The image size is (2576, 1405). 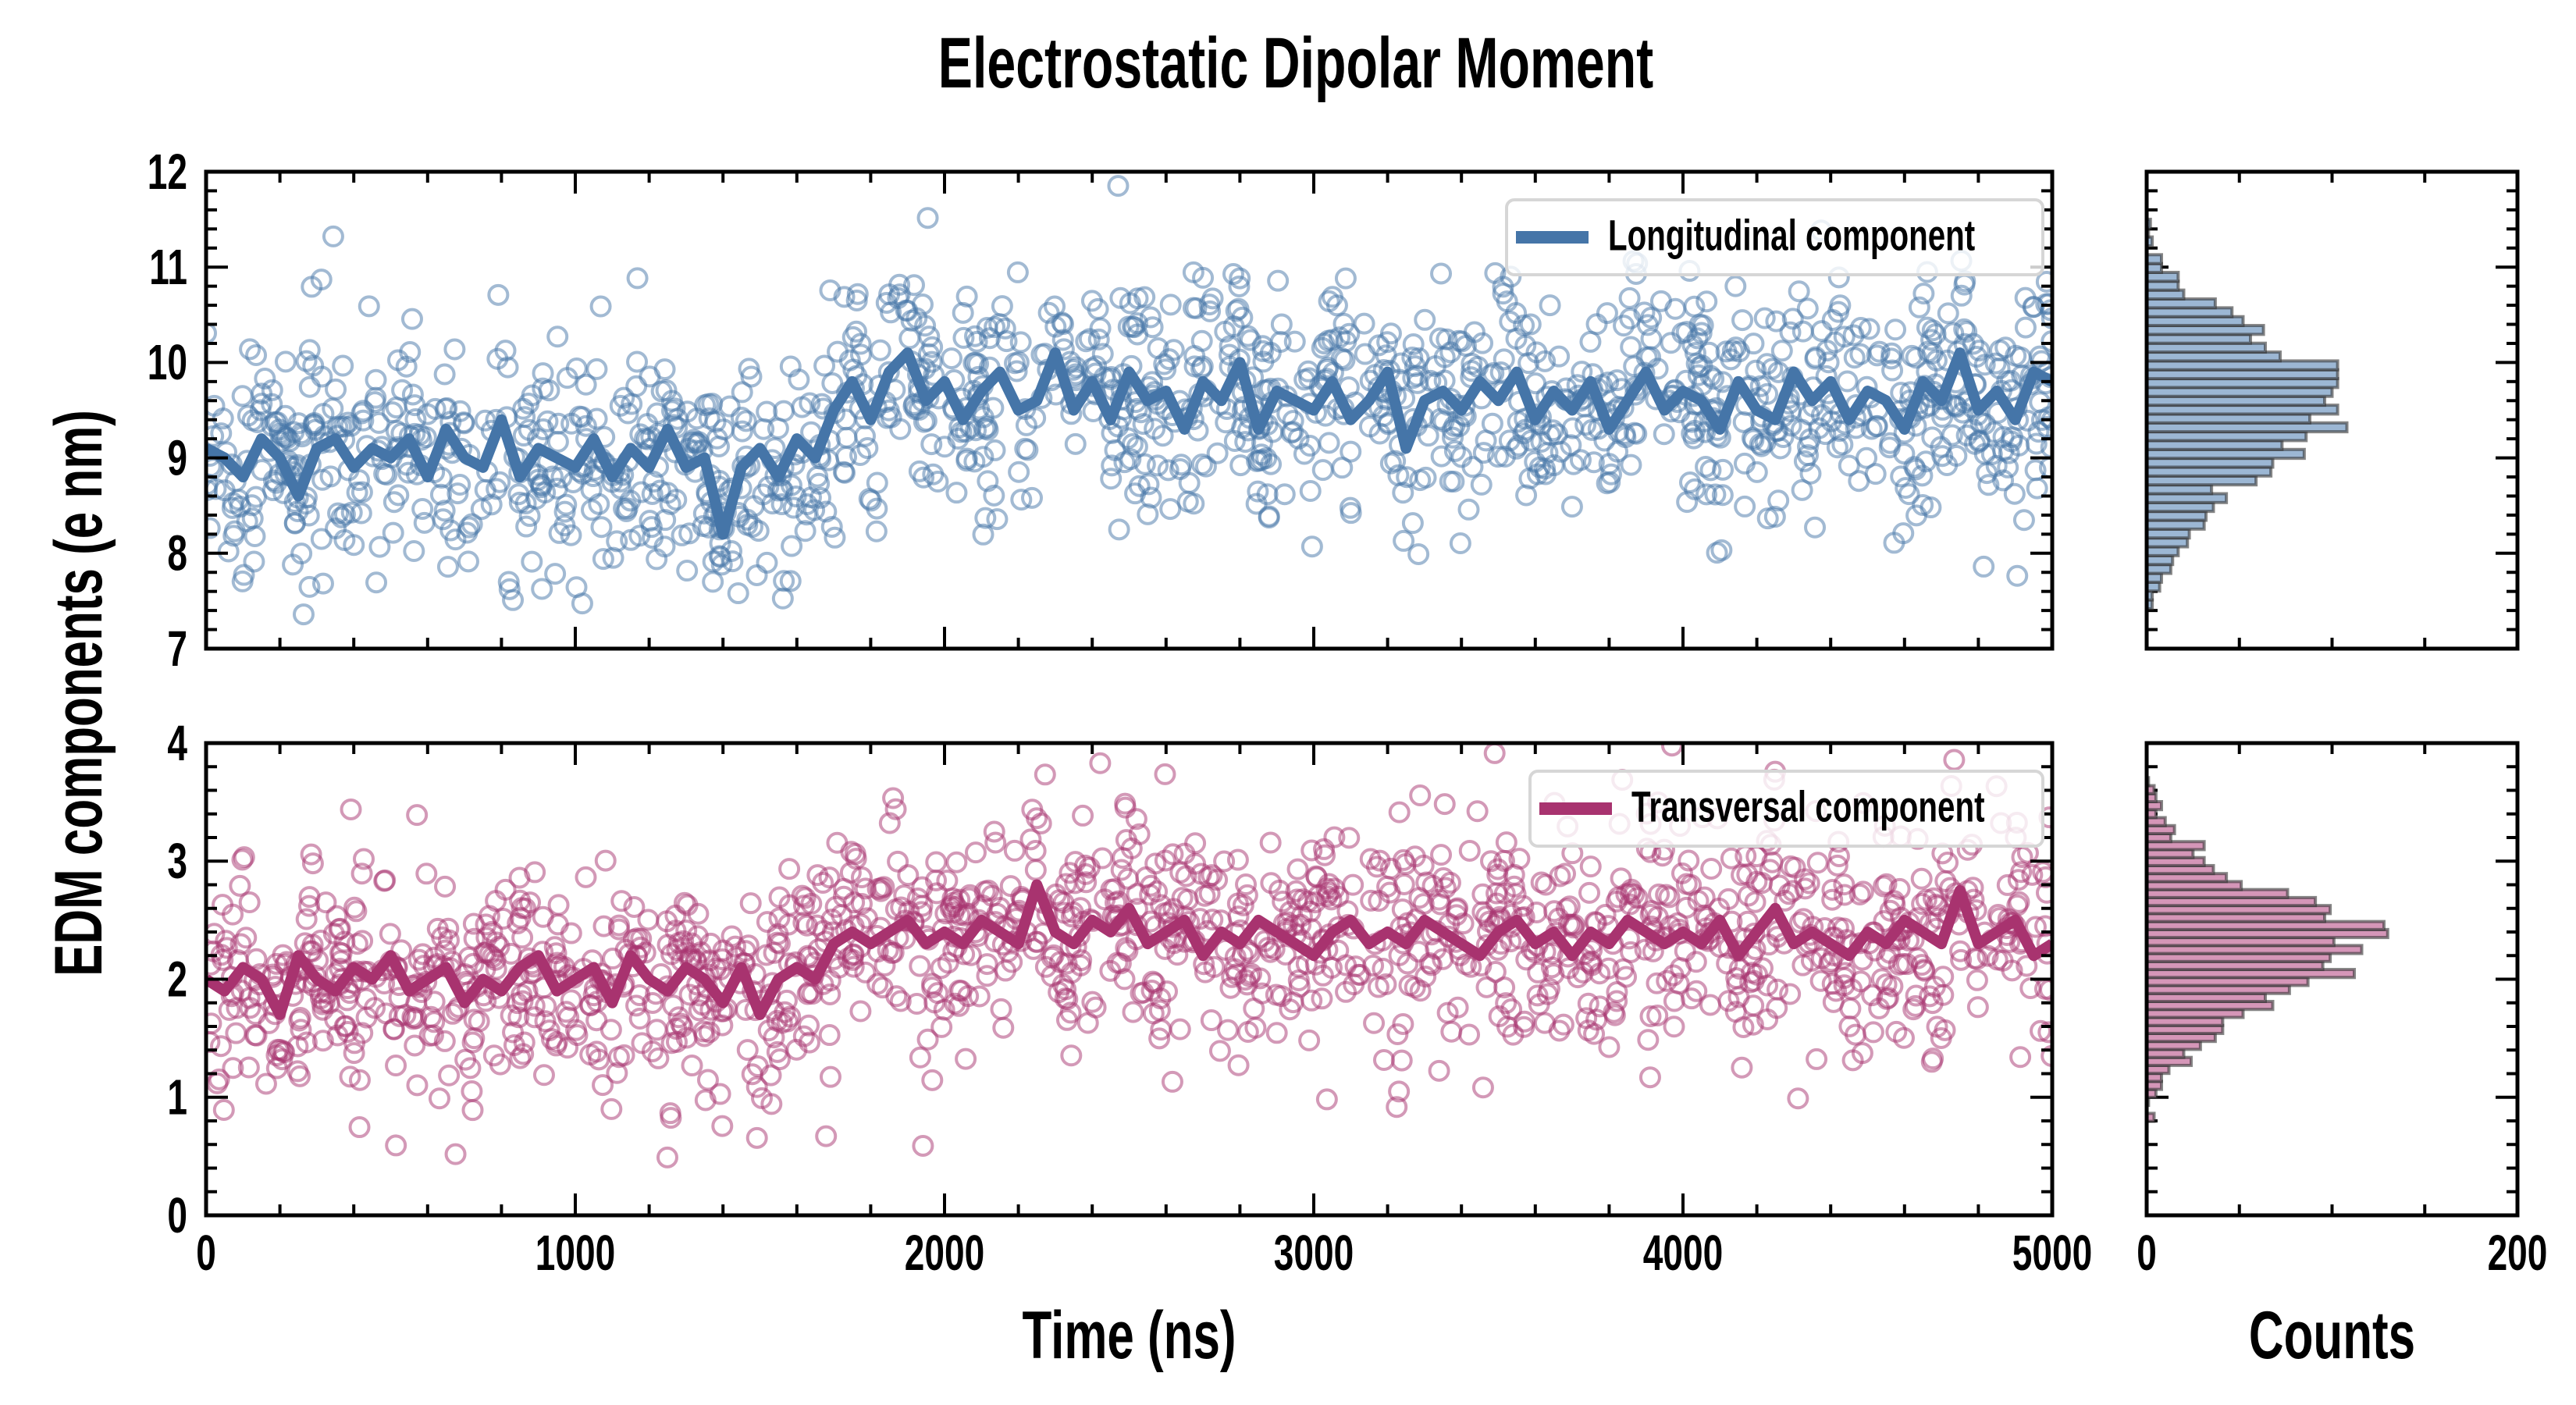 I want to click on legend-box, so click(x=1786, y=809).